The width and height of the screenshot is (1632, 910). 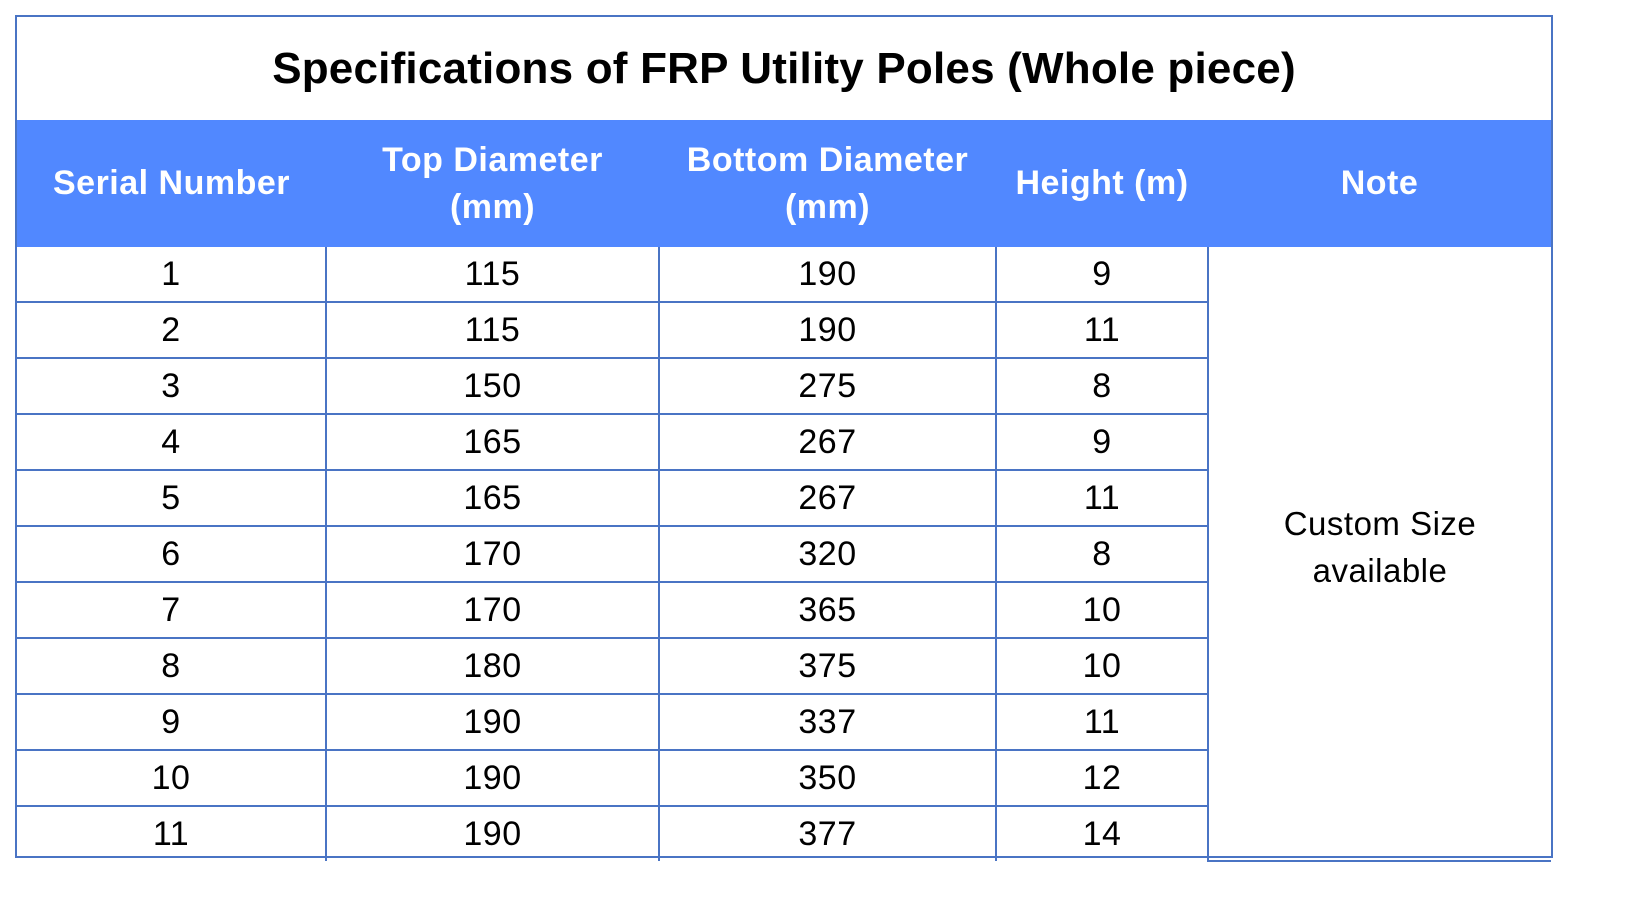 What do you see at coordinates (172, 778) in the screenshot?
I see `serial-number-cell: 10` at bounding box center [172, 778].